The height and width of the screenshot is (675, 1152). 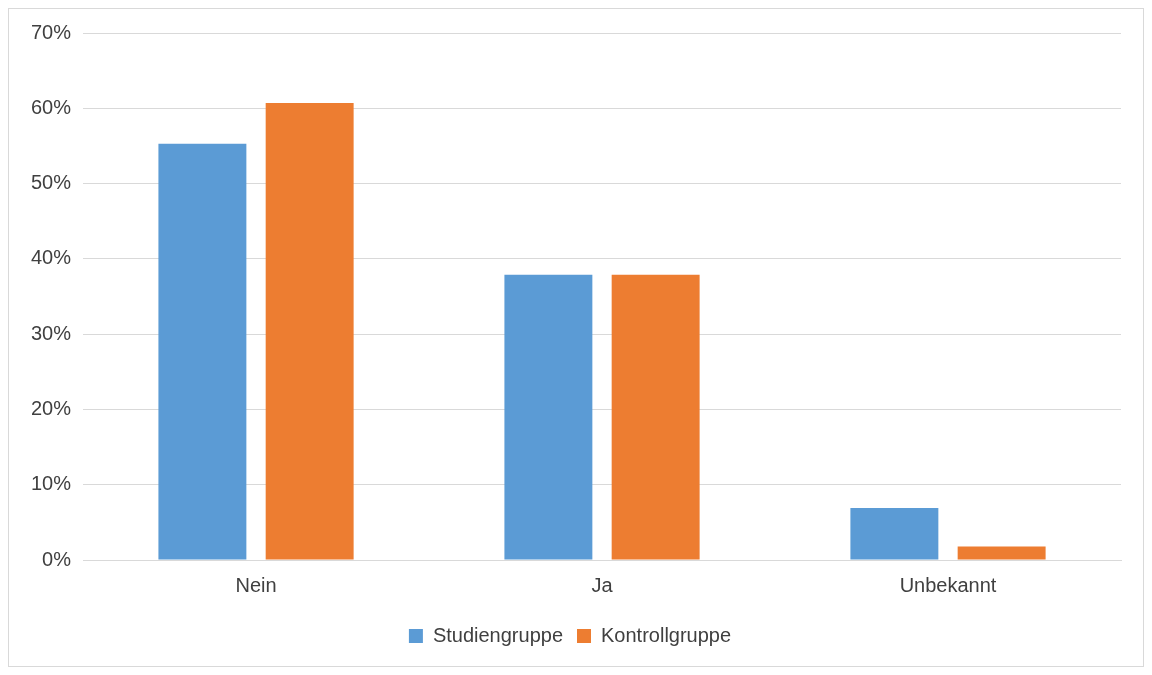 I want to click on y-tick-label: 10%, so click(x=51, y=483).